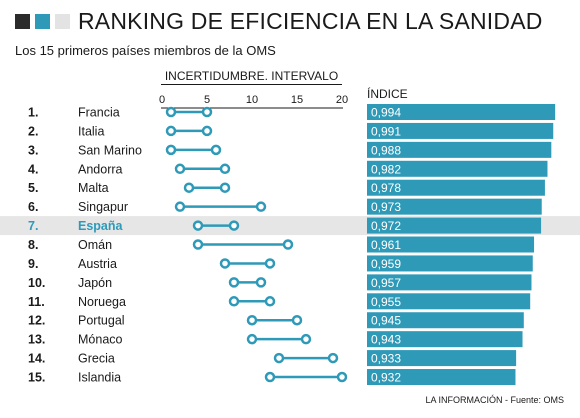  I want to click on rank-label: 6., so click(33, 207).